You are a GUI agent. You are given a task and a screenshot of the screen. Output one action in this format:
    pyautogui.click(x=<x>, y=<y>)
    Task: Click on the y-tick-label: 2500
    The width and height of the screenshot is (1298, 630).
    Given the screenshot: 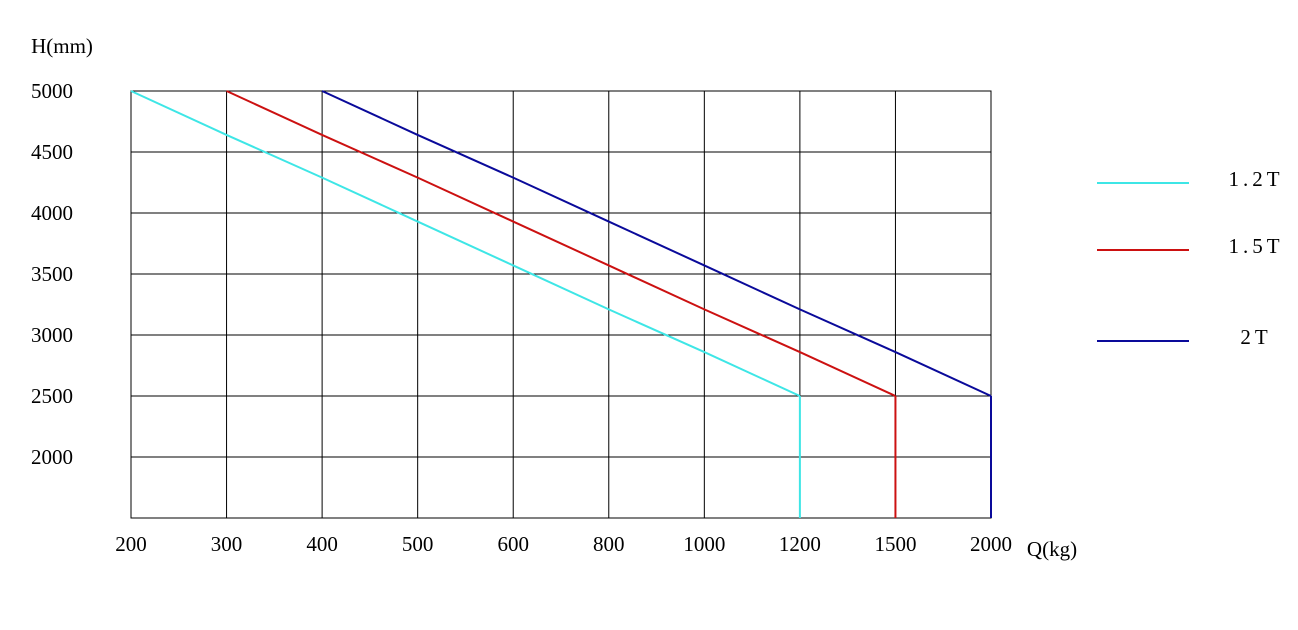 What is the action you would take?
    pyautogui.click(x=52, y=396)
    